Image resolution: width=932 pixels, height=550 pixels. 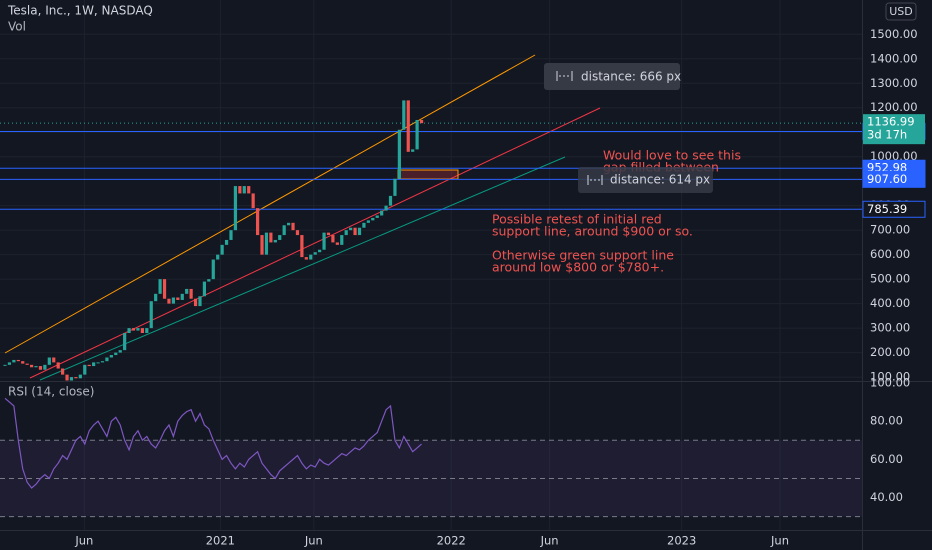 What do you see at coordinates (887, 209) in the screenshot?
I see `level-label: 785.39` at bounding box center [887, 209].